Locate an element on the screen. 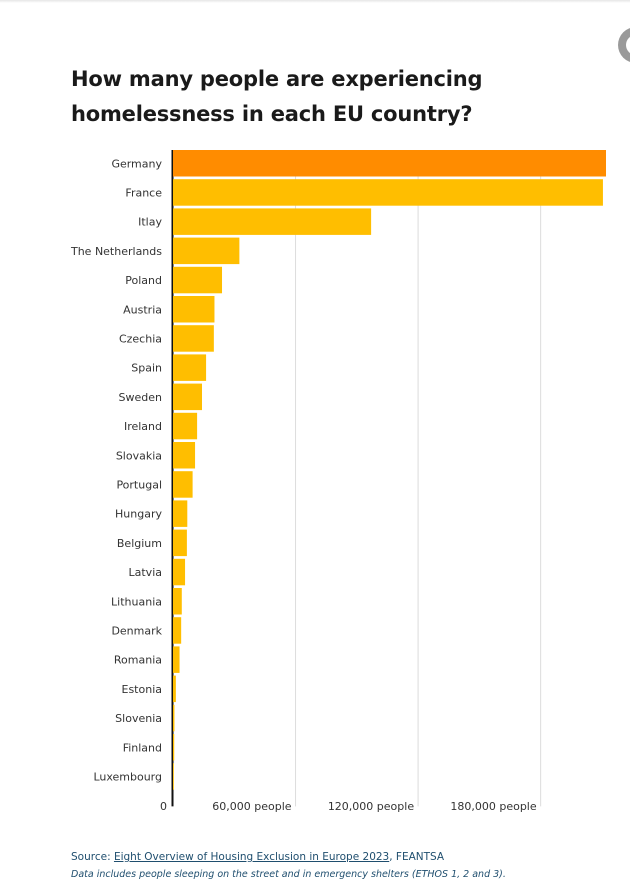 Image resolution: width=630 pixels, height=894 pixels. bar-germany is located at coordinates (389, 163).